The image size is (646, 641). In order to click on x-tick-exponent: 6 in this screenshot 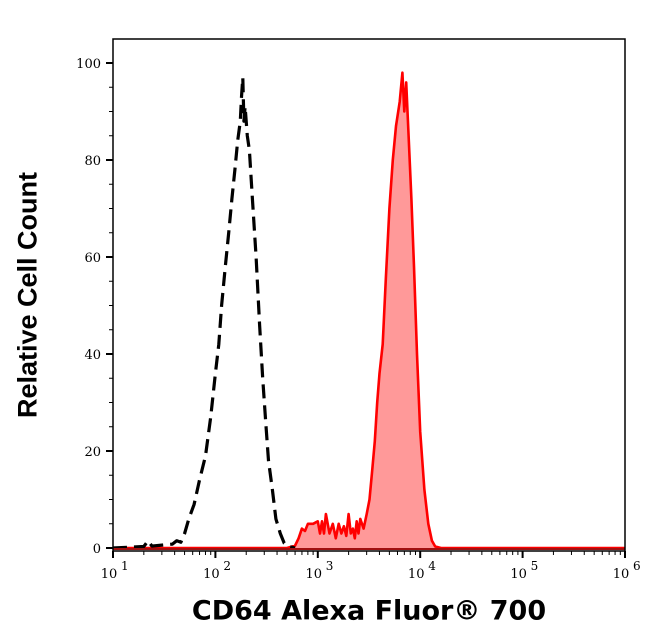, I will do `click(637, 566)`.